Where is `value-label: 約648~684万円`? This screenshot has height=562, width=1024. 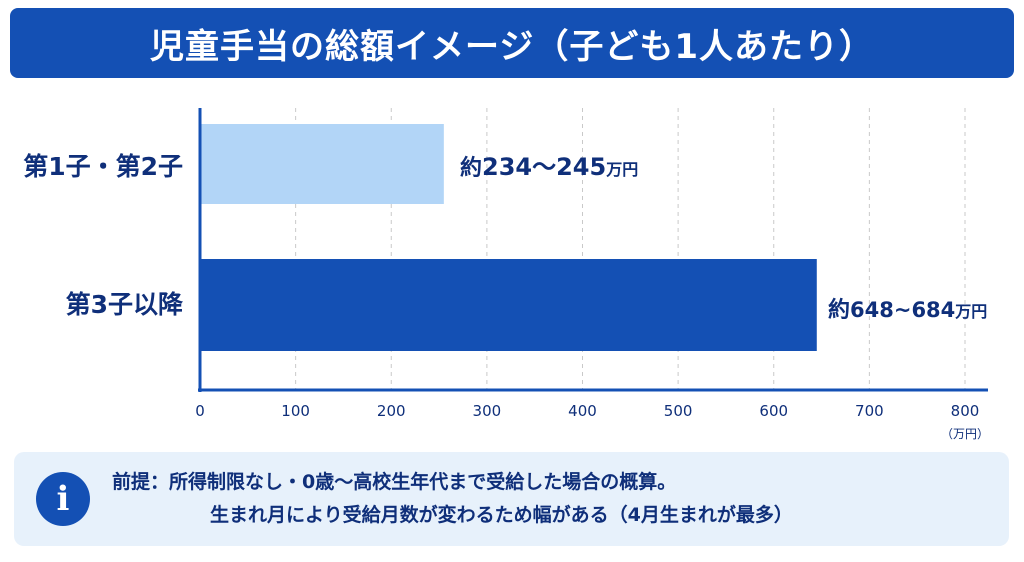 value-label: 約648~684万円 is located at coordinates (907, 310).